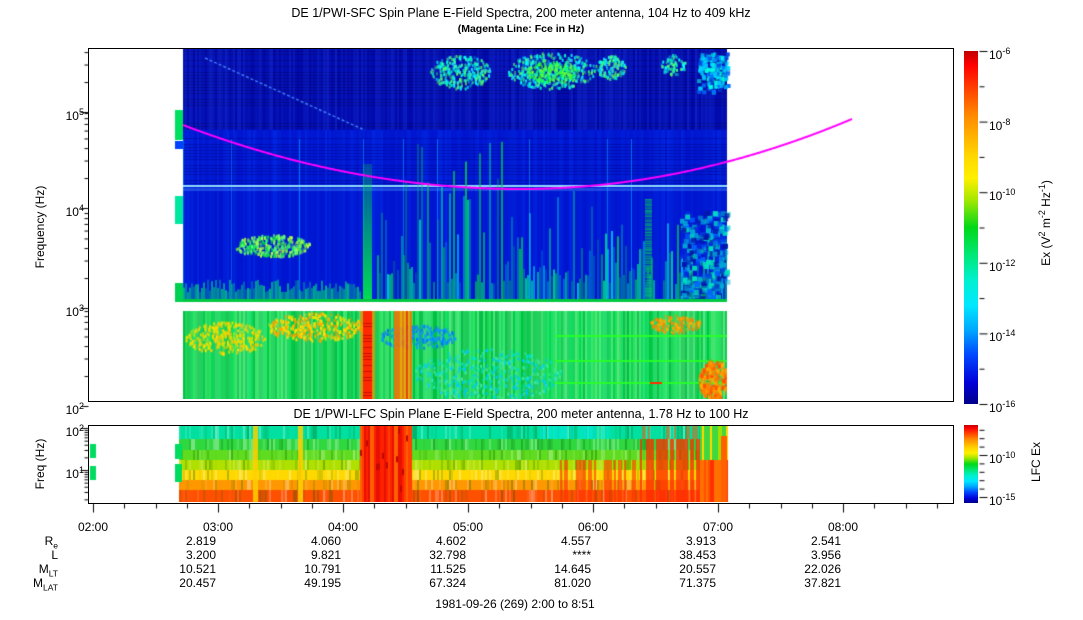 The width and height of the screenshot is (1083, 620). Describe the element at coordinates (200, 555) in the screenshot. I see `table-cell: 3.200` at that location.